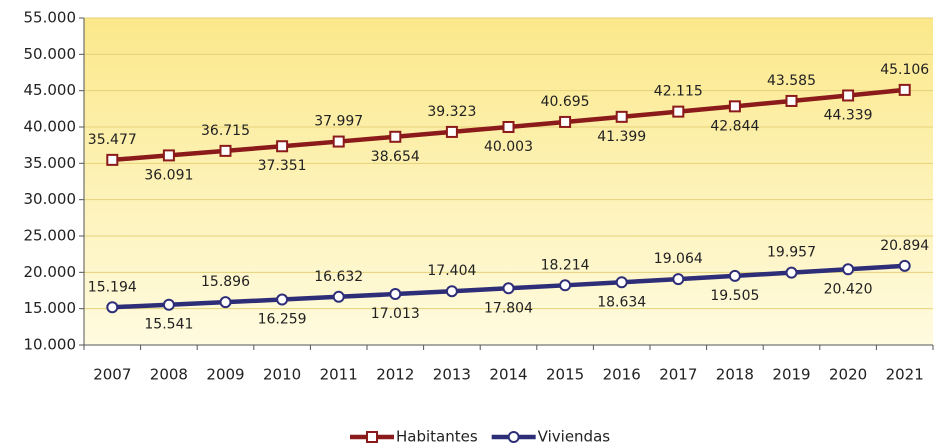 The width and height of the screenshot is (945, 448). Describe the element at coordinates (565, 375) in the screenshot. I see `x-tick-label: 2015` at that location.